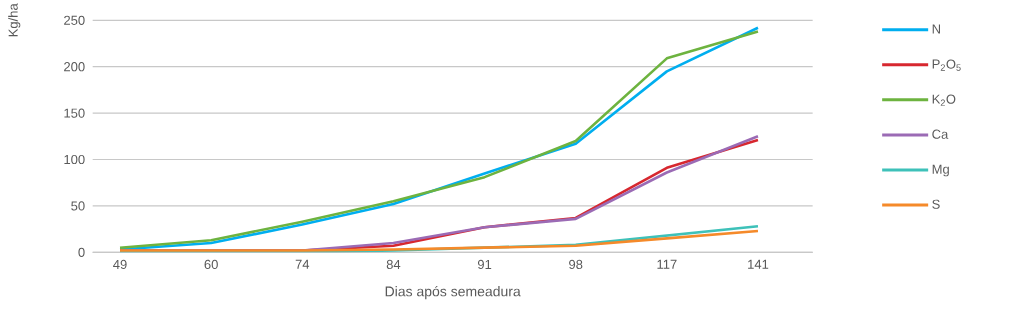  What do you see at coordinates (944, 100) in the screenshot?
I see `legend-label: K$_{2}$O` at bounding box center [944, 100].